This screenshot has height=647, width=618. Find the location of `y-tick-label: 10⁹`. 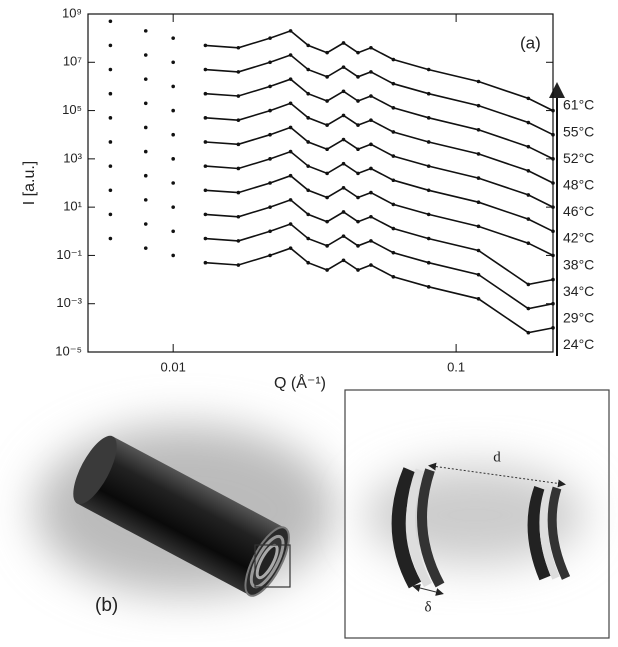

y-tick-label: 10⁹ is located at coordinates (72, 12).